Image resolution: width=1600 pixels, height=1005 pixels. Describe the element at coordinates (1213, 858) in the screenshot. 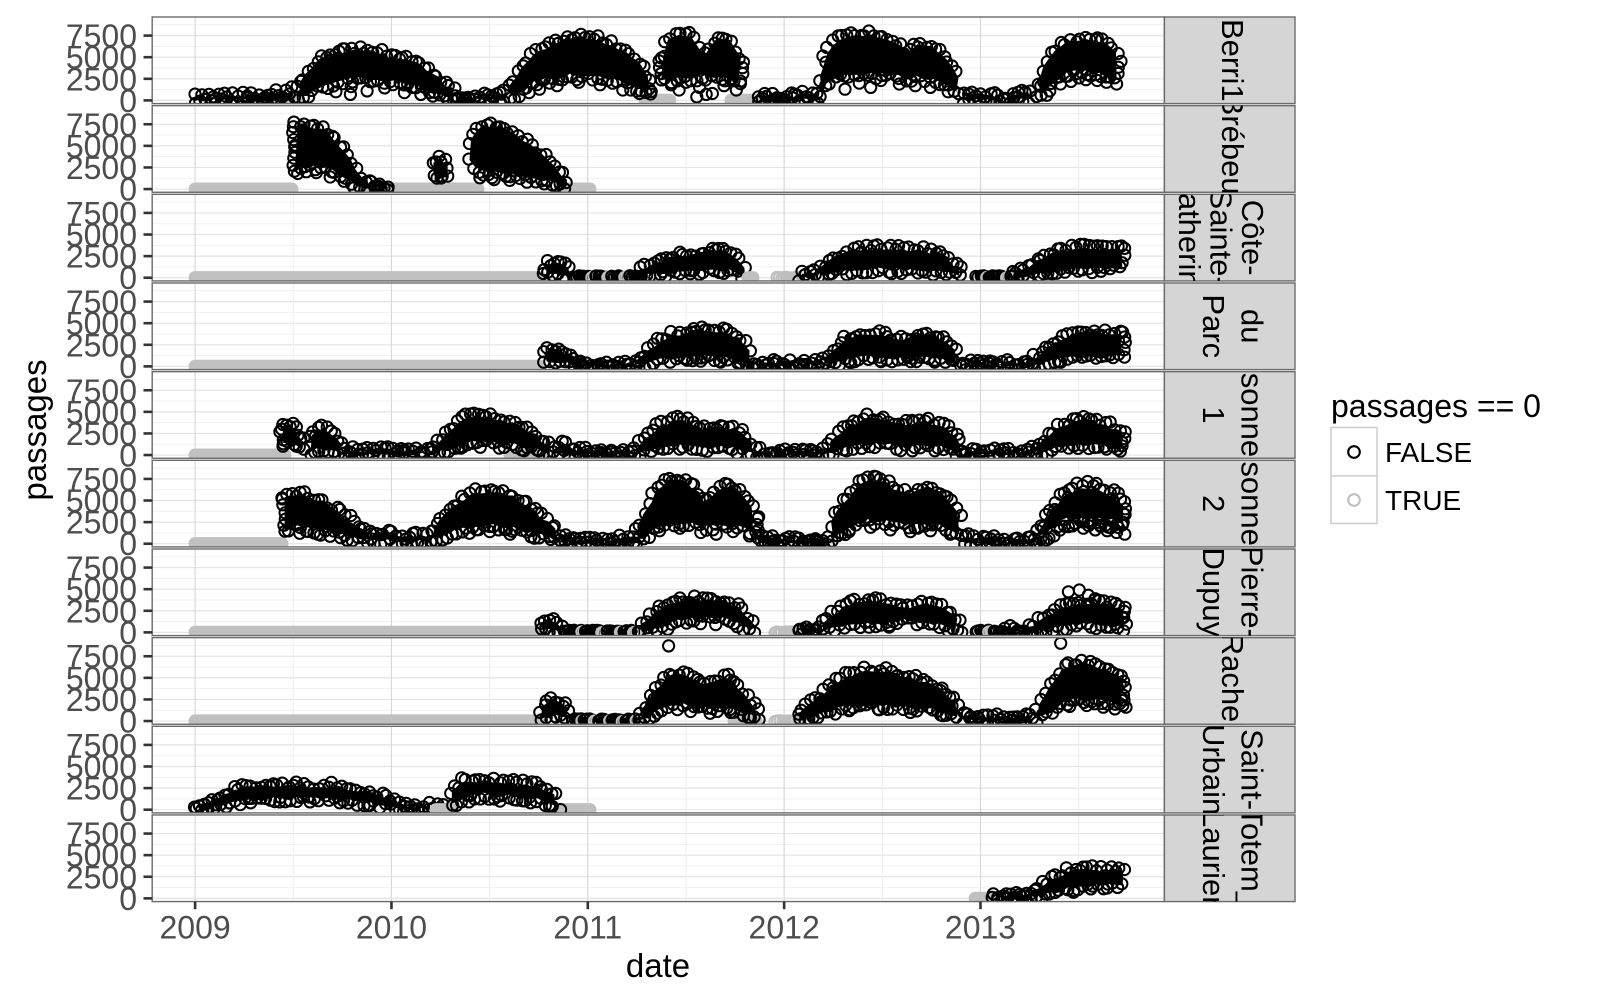

I see `svg-text: Laurier` at that location.